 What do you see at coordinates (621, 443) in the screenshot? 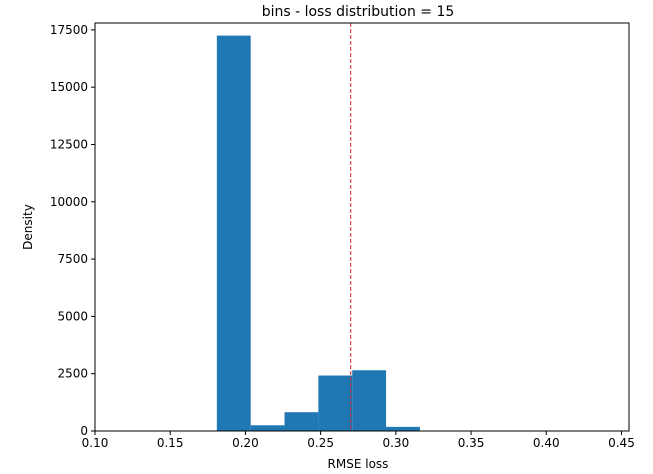
I see `x-tick-label: 0.45` at bounding box center [621, 443].